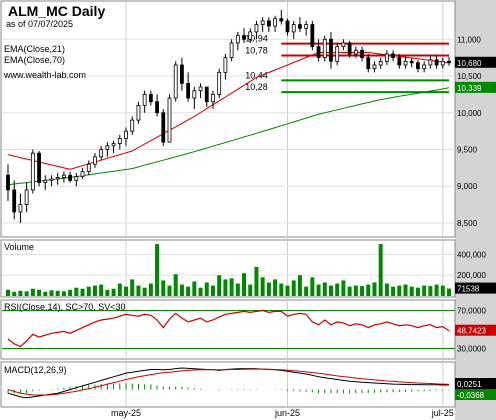 Image resolution: width=496 pixels, height=420 pixels. Describe the element at coordinates (469, 39) in the screenshot. I see `price-tick-label: 11,000` at that location.